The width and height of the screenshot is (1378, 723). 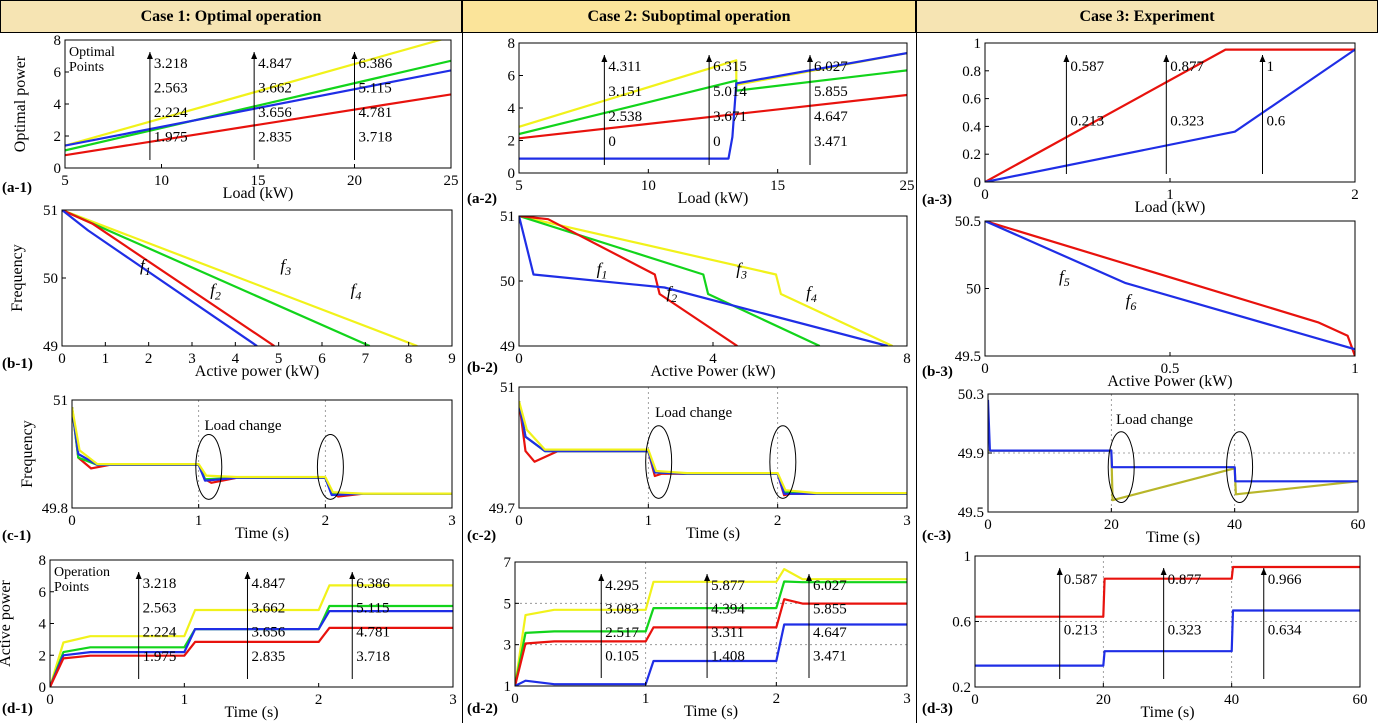 I want to click on annotation-value: 5.014, so click(x=730, y=92).